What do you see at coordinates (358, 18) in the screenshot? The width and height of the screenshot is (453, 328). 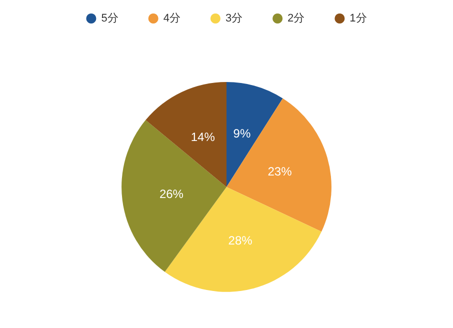 I see `legend-label: 1分` at bounding box center [358, 18].